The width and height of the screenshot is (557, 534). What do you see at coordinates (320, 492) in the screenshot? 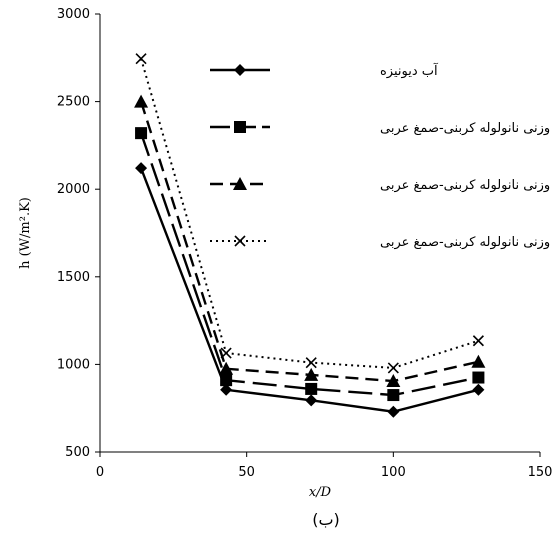
I see `x-axis-title: x/D` at bounding box center [320, 492].